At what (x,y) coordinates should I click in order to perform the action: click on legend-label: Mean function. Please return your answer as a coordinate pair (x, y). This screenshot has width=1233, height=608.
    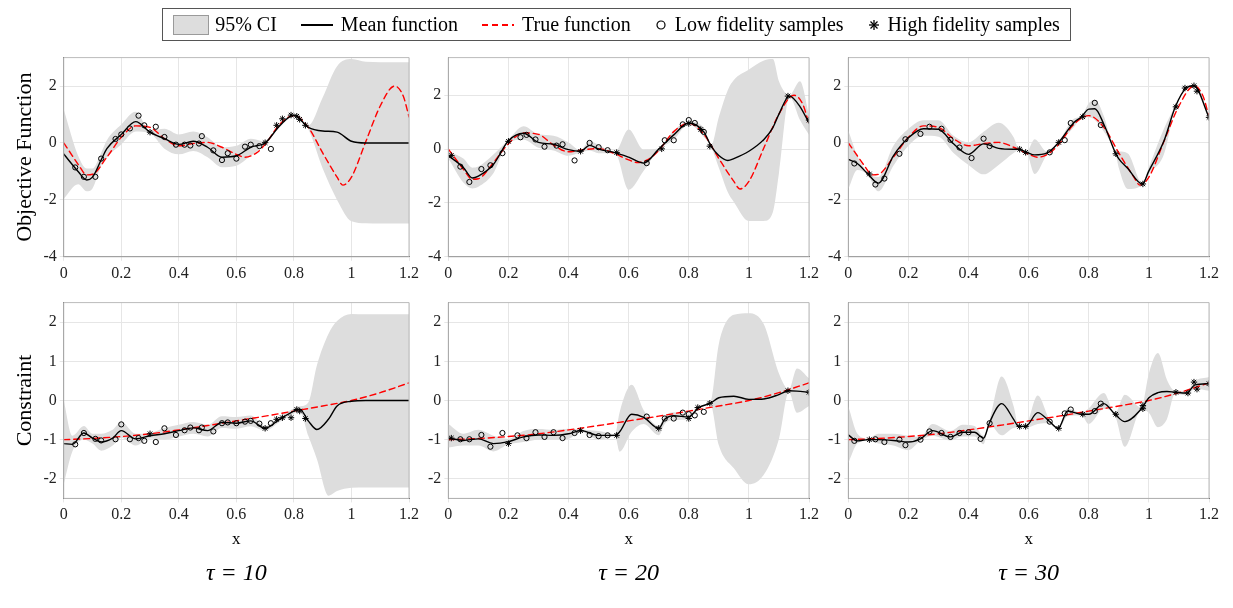
    Looking at the image, I should click on (399, 24).